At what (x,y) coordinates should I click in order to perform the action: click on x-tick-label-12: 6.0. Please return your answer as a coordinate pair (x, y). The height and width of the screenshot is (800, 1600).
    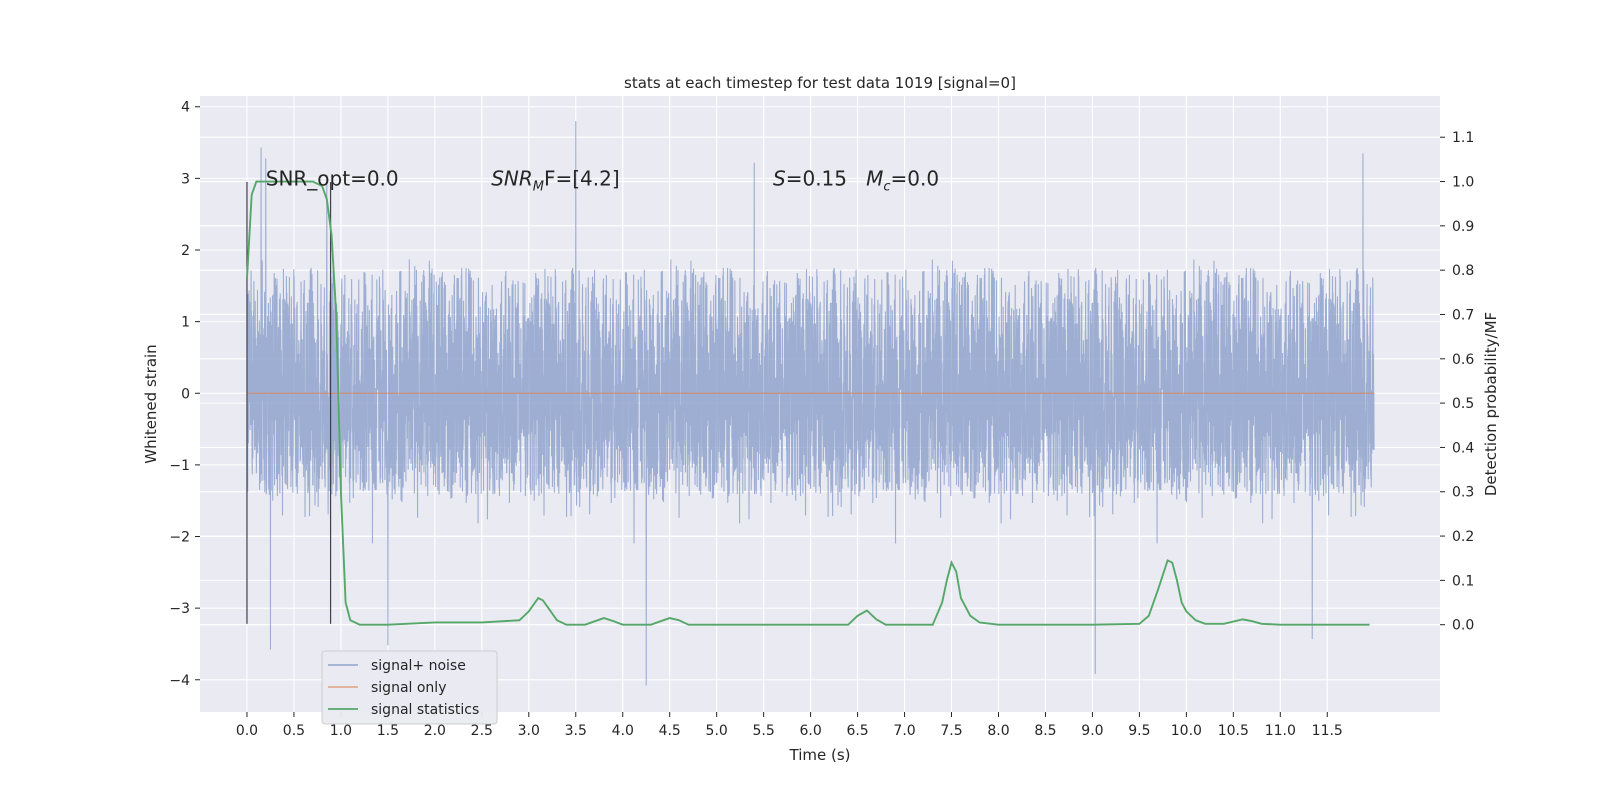
    Looking at the image, I should click on (810, 731).